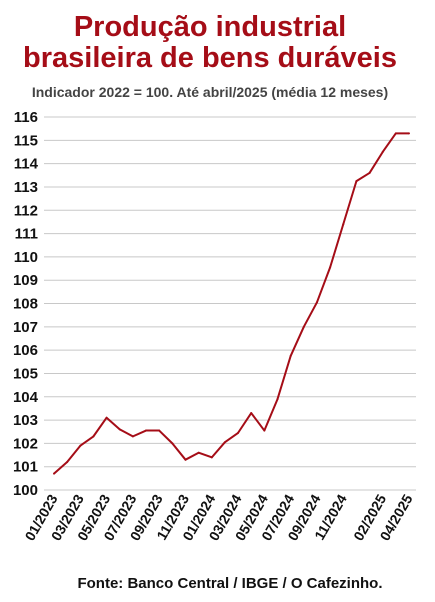 Image resolution: width=435 pixels, height=602 pixels. What do you see at coordinates (25, 443) in the screenshot?
I see `y-tick-label: 102` at bounding box center [25, 443].